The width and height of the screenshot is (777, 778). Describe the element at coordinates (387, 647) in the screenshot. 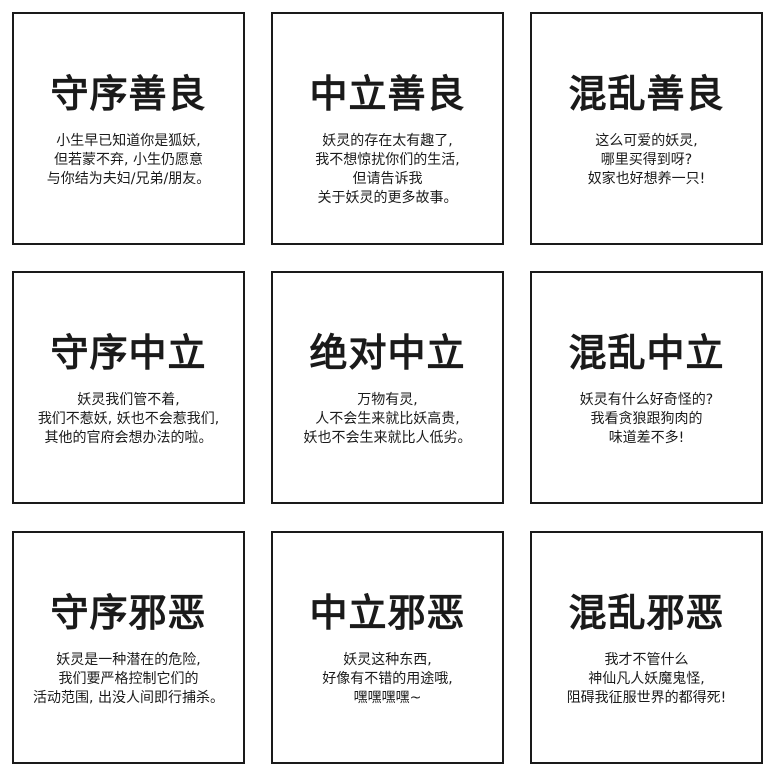

I see `card-neutral-evil: 中立邪恶 妖灵这种东西, 好像有不错的用途哦, 嘿嘿嘿嘿~` at that location.